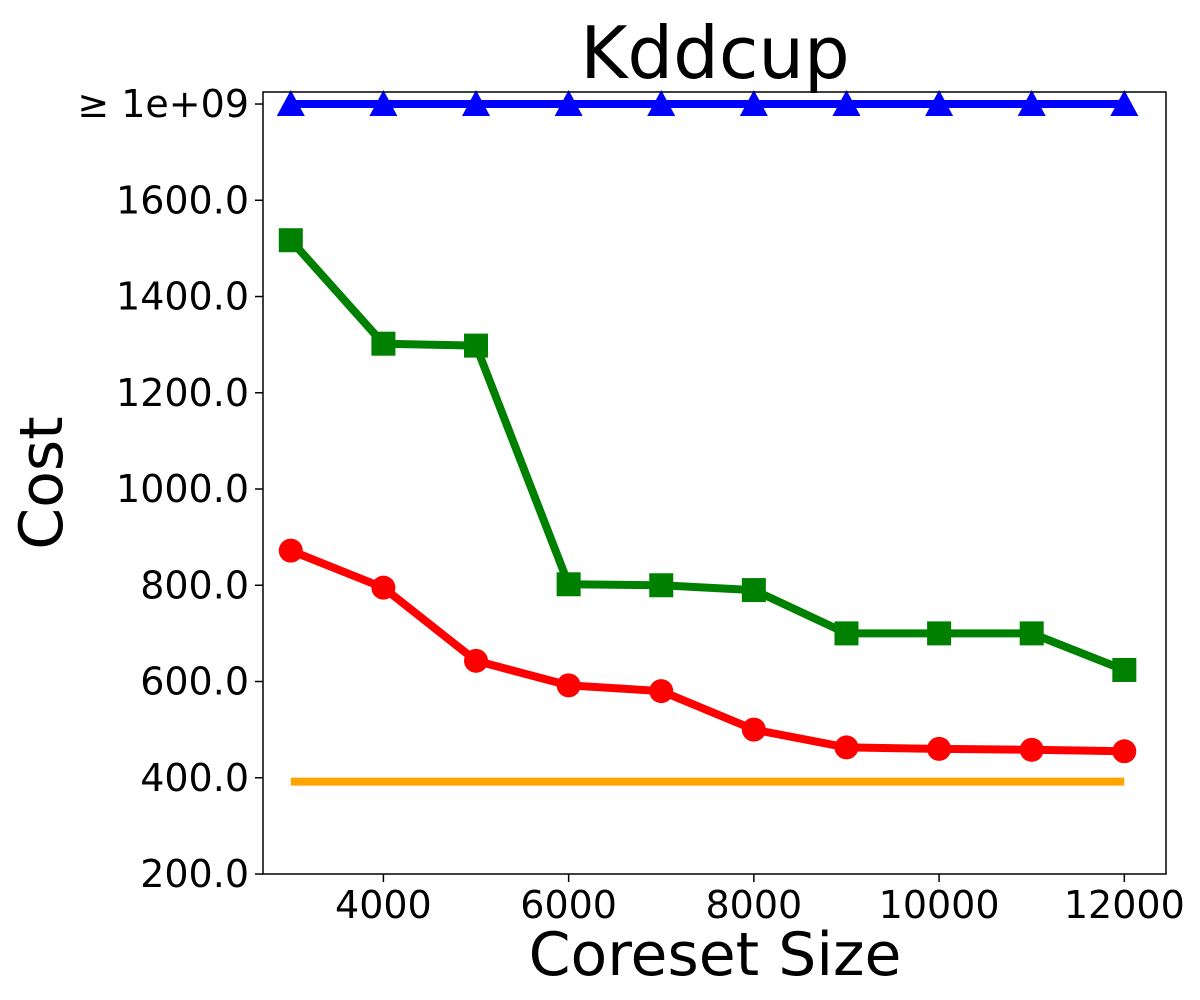  Describe the element at coordinates (163, 104) in the screenshot. I see `y-tick-label-8: ≥ 1e+09` at that location.